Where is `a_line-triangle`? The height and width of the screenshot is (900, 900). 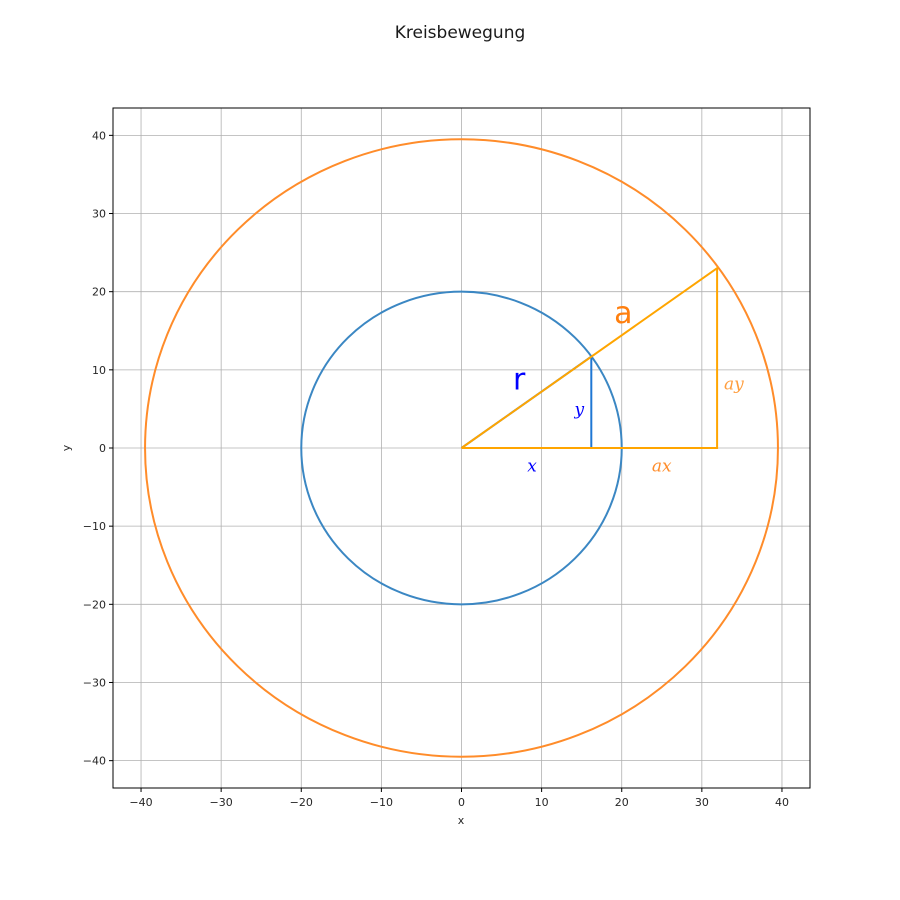
a_line-triangle is located at coordinates (589, 357).